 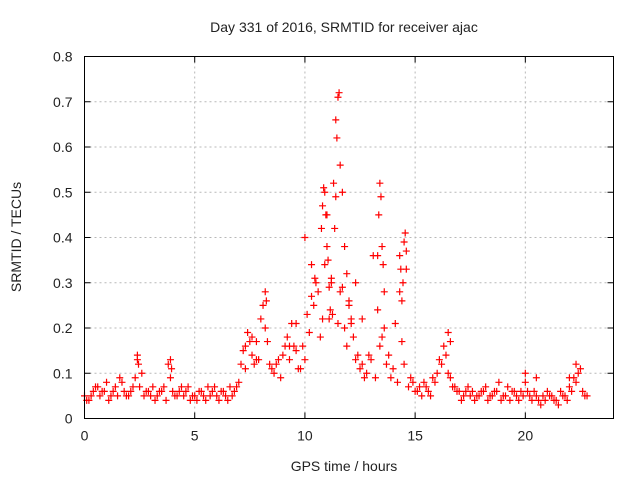 I want to click on x-tick-label: 15, so click(x=415, y=436).